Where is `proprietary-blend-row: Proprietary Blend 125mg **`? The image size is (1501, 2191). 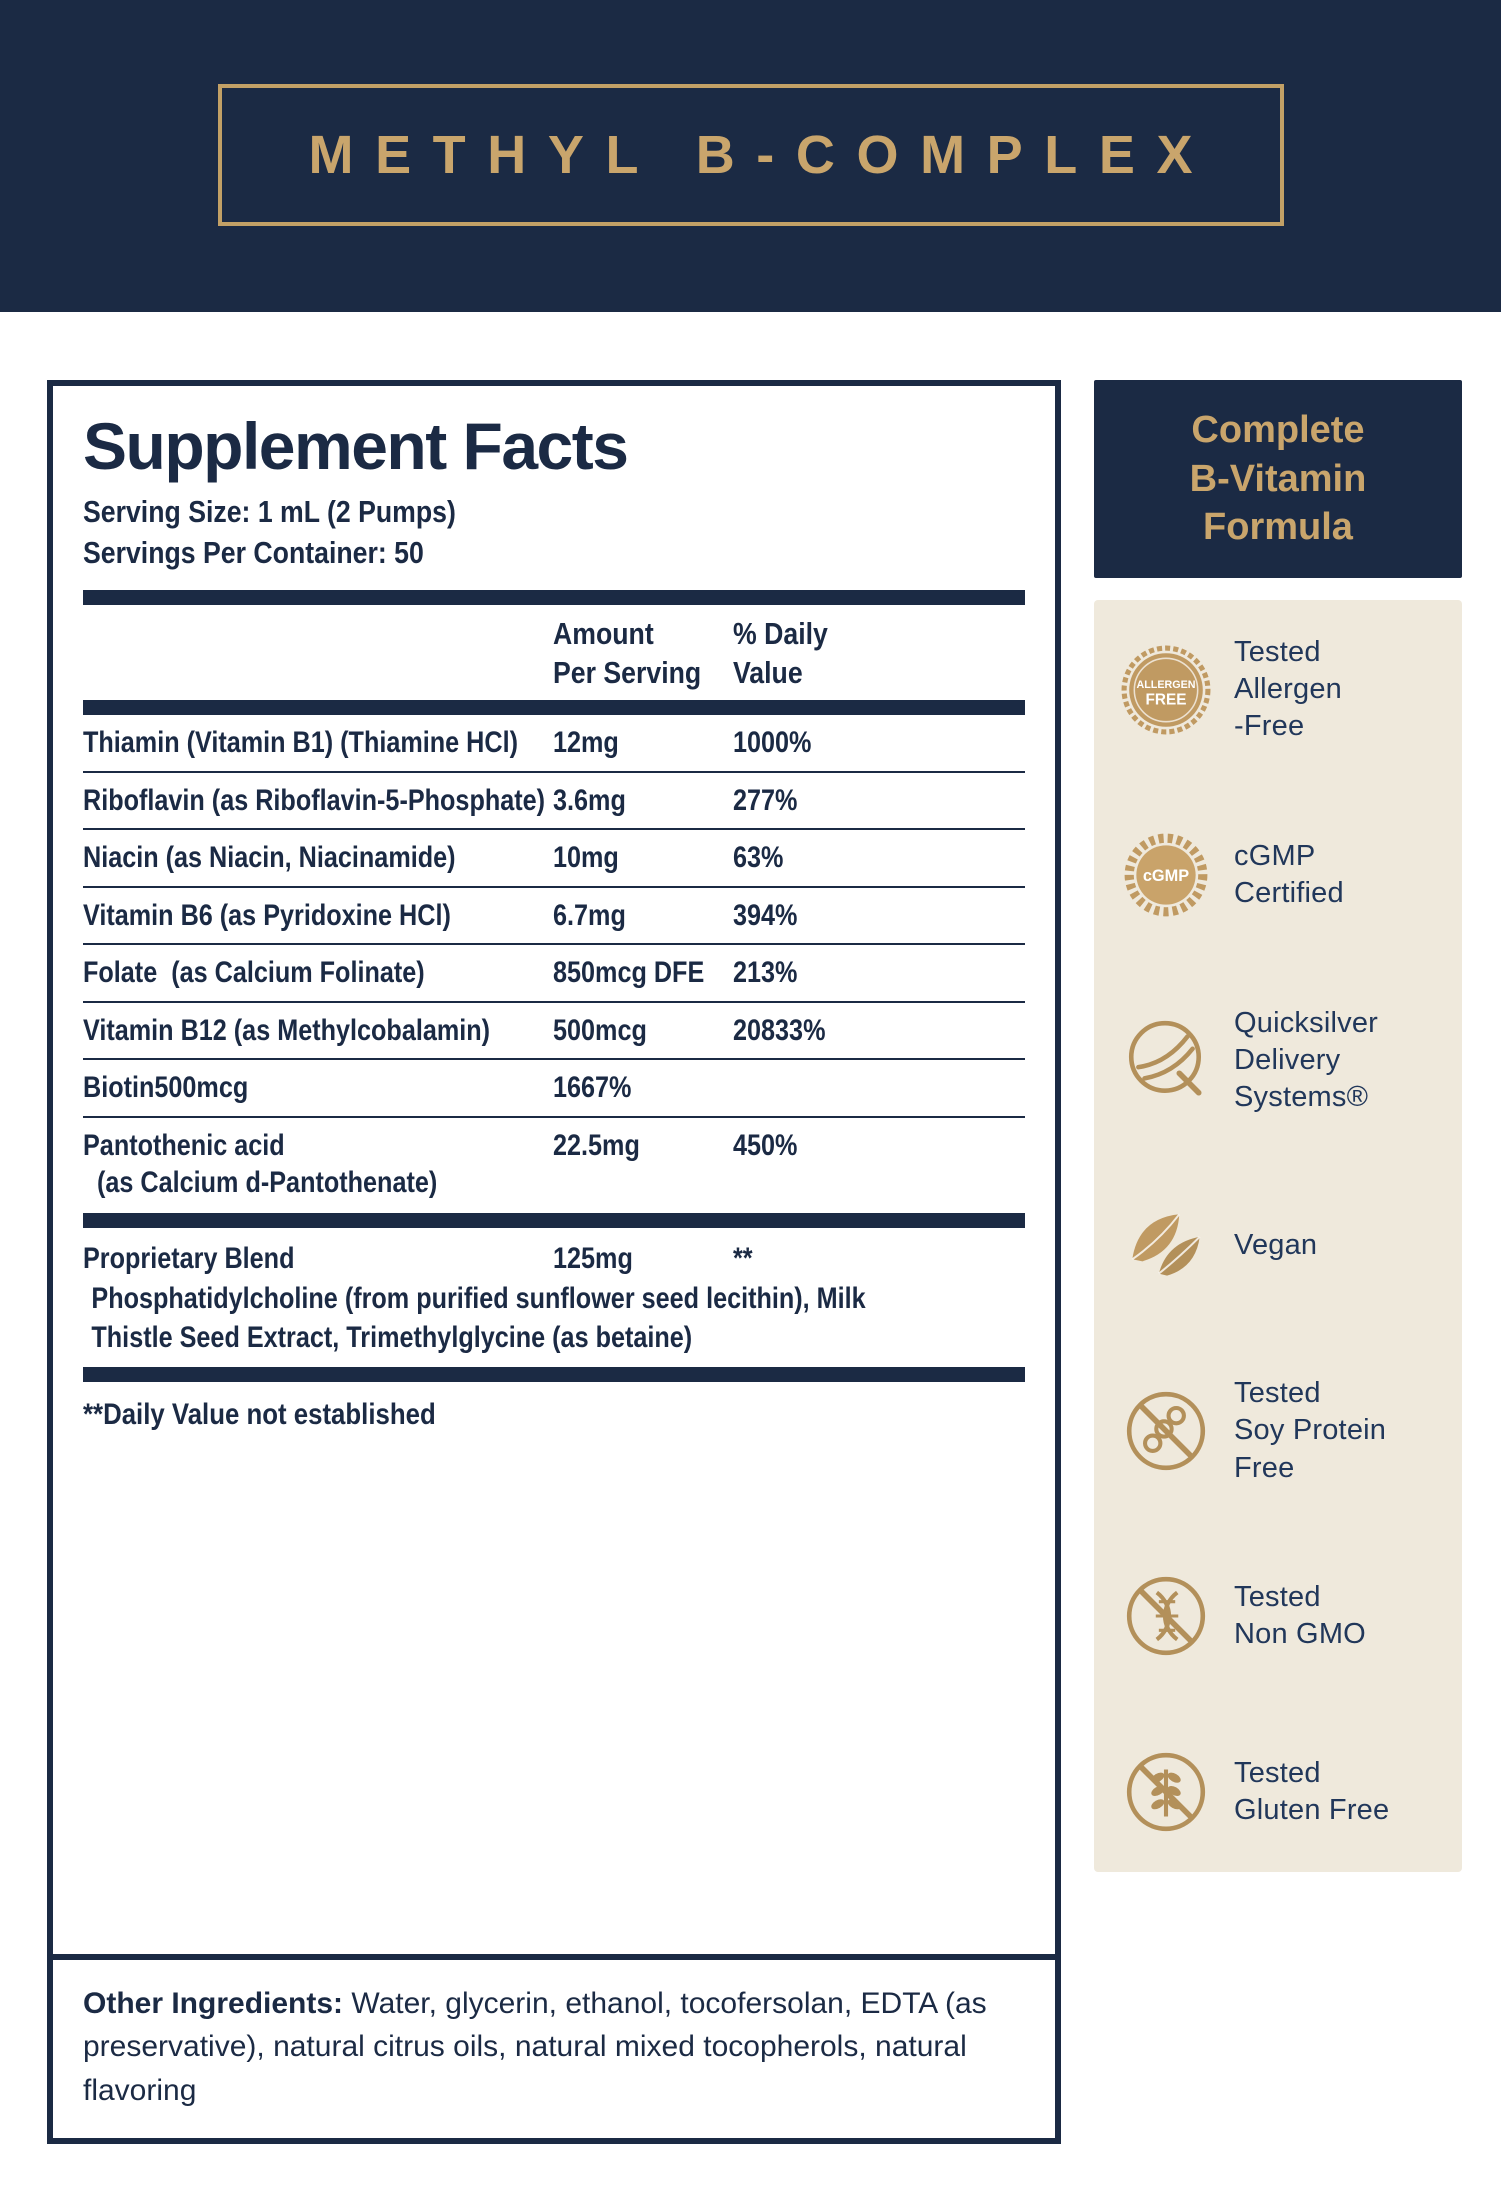 proprietary-blend-row: Proprietary Blend 125mg ** is located at coordinates (554, 1254).